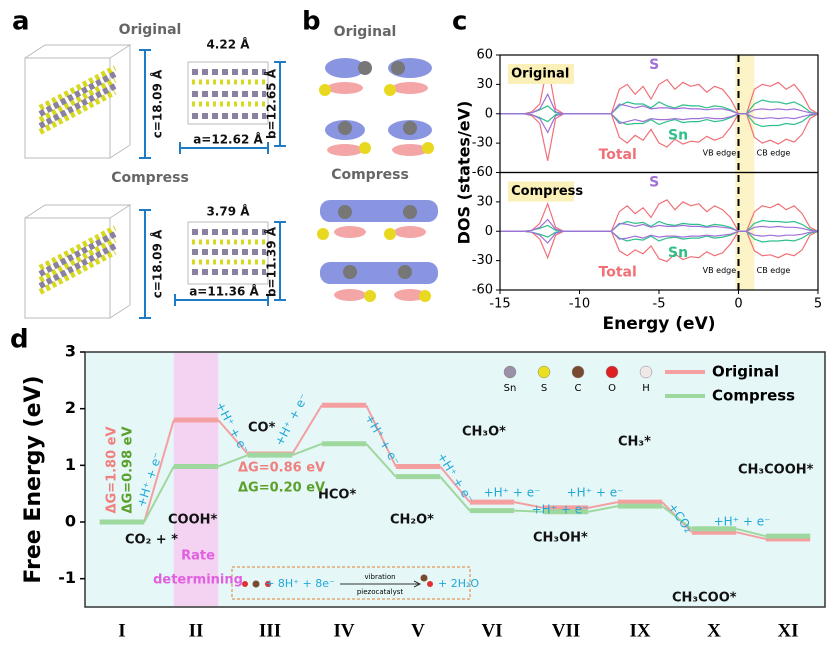 The height and width of the screenshot is (652, 832). Describe the element at coordinates (738, 304) in the screenshot. I see `x-tick-label: 0` at that location.